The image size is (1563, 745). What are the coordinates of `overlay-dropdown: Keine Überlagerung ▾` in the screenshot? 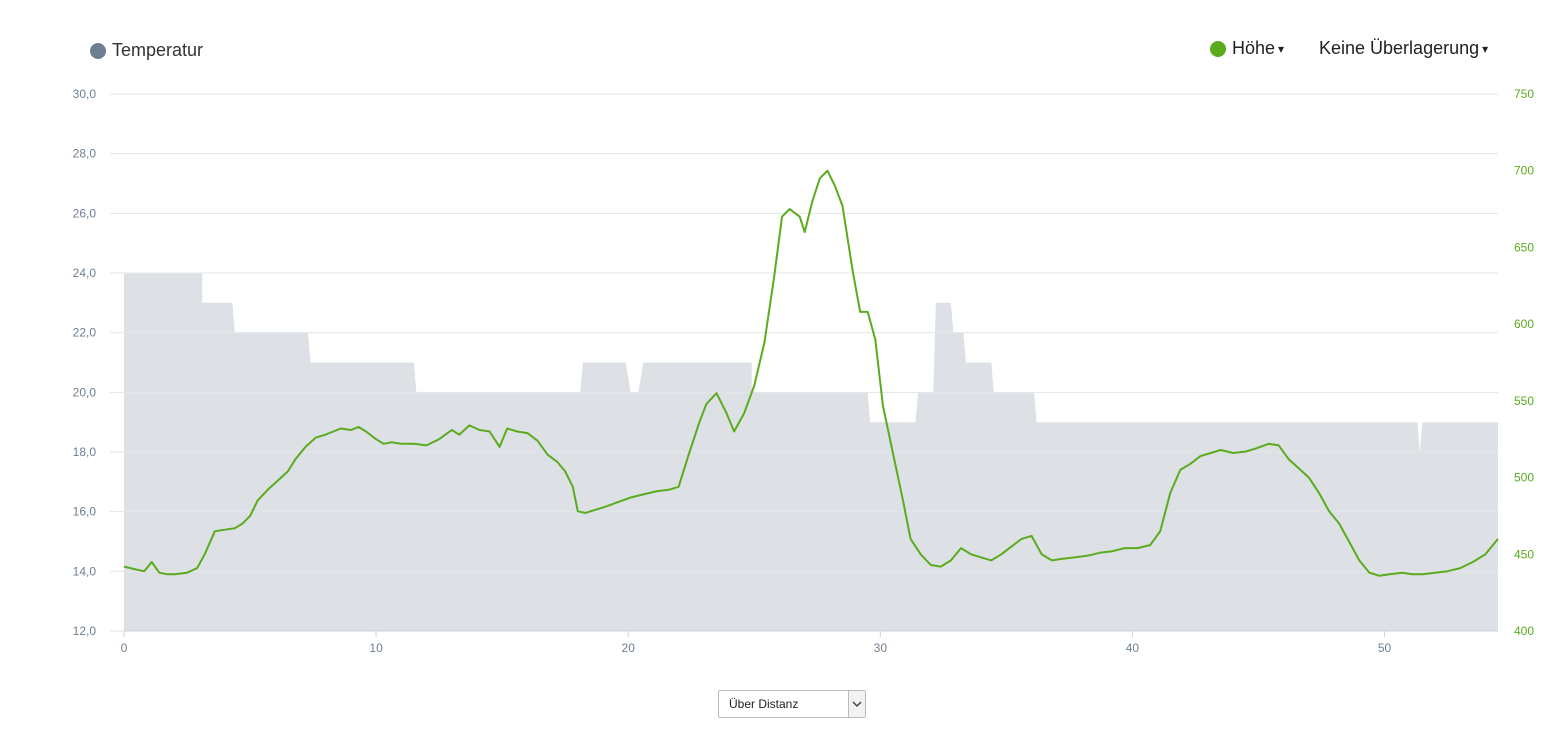 It's located at (1403, 48).